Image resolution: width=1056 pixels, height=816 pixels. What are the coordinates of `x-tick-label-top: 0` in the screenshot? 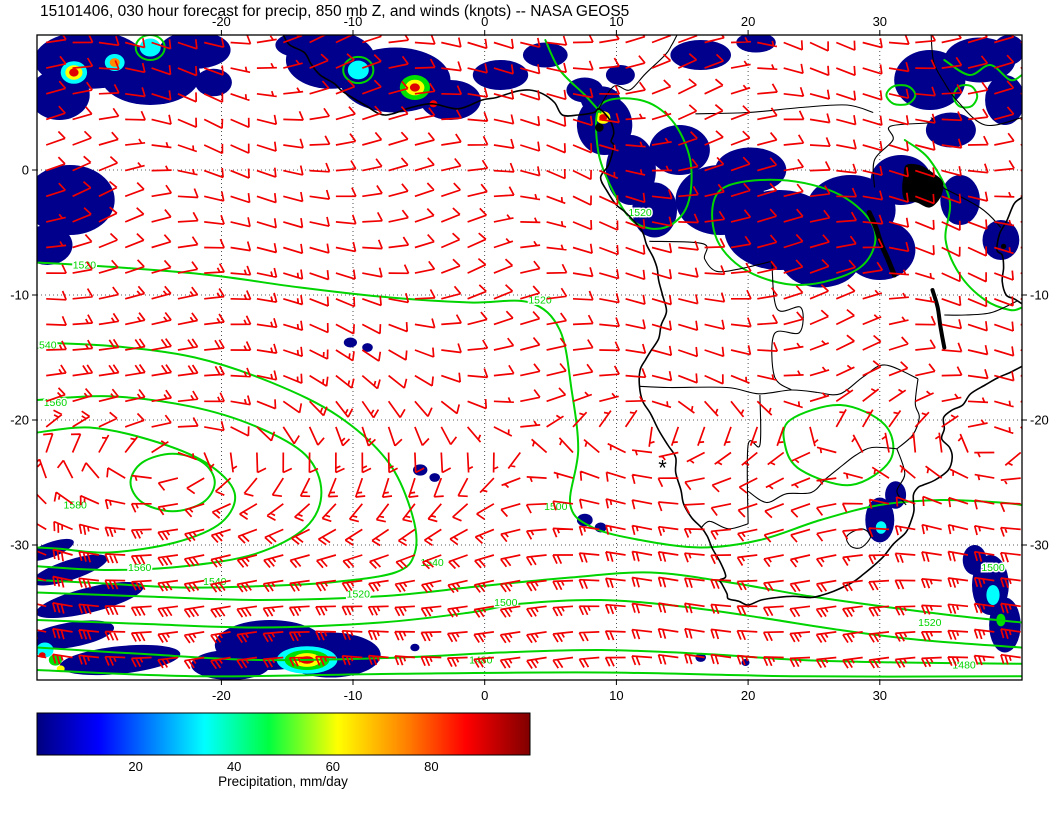 It's located at (484, 21).